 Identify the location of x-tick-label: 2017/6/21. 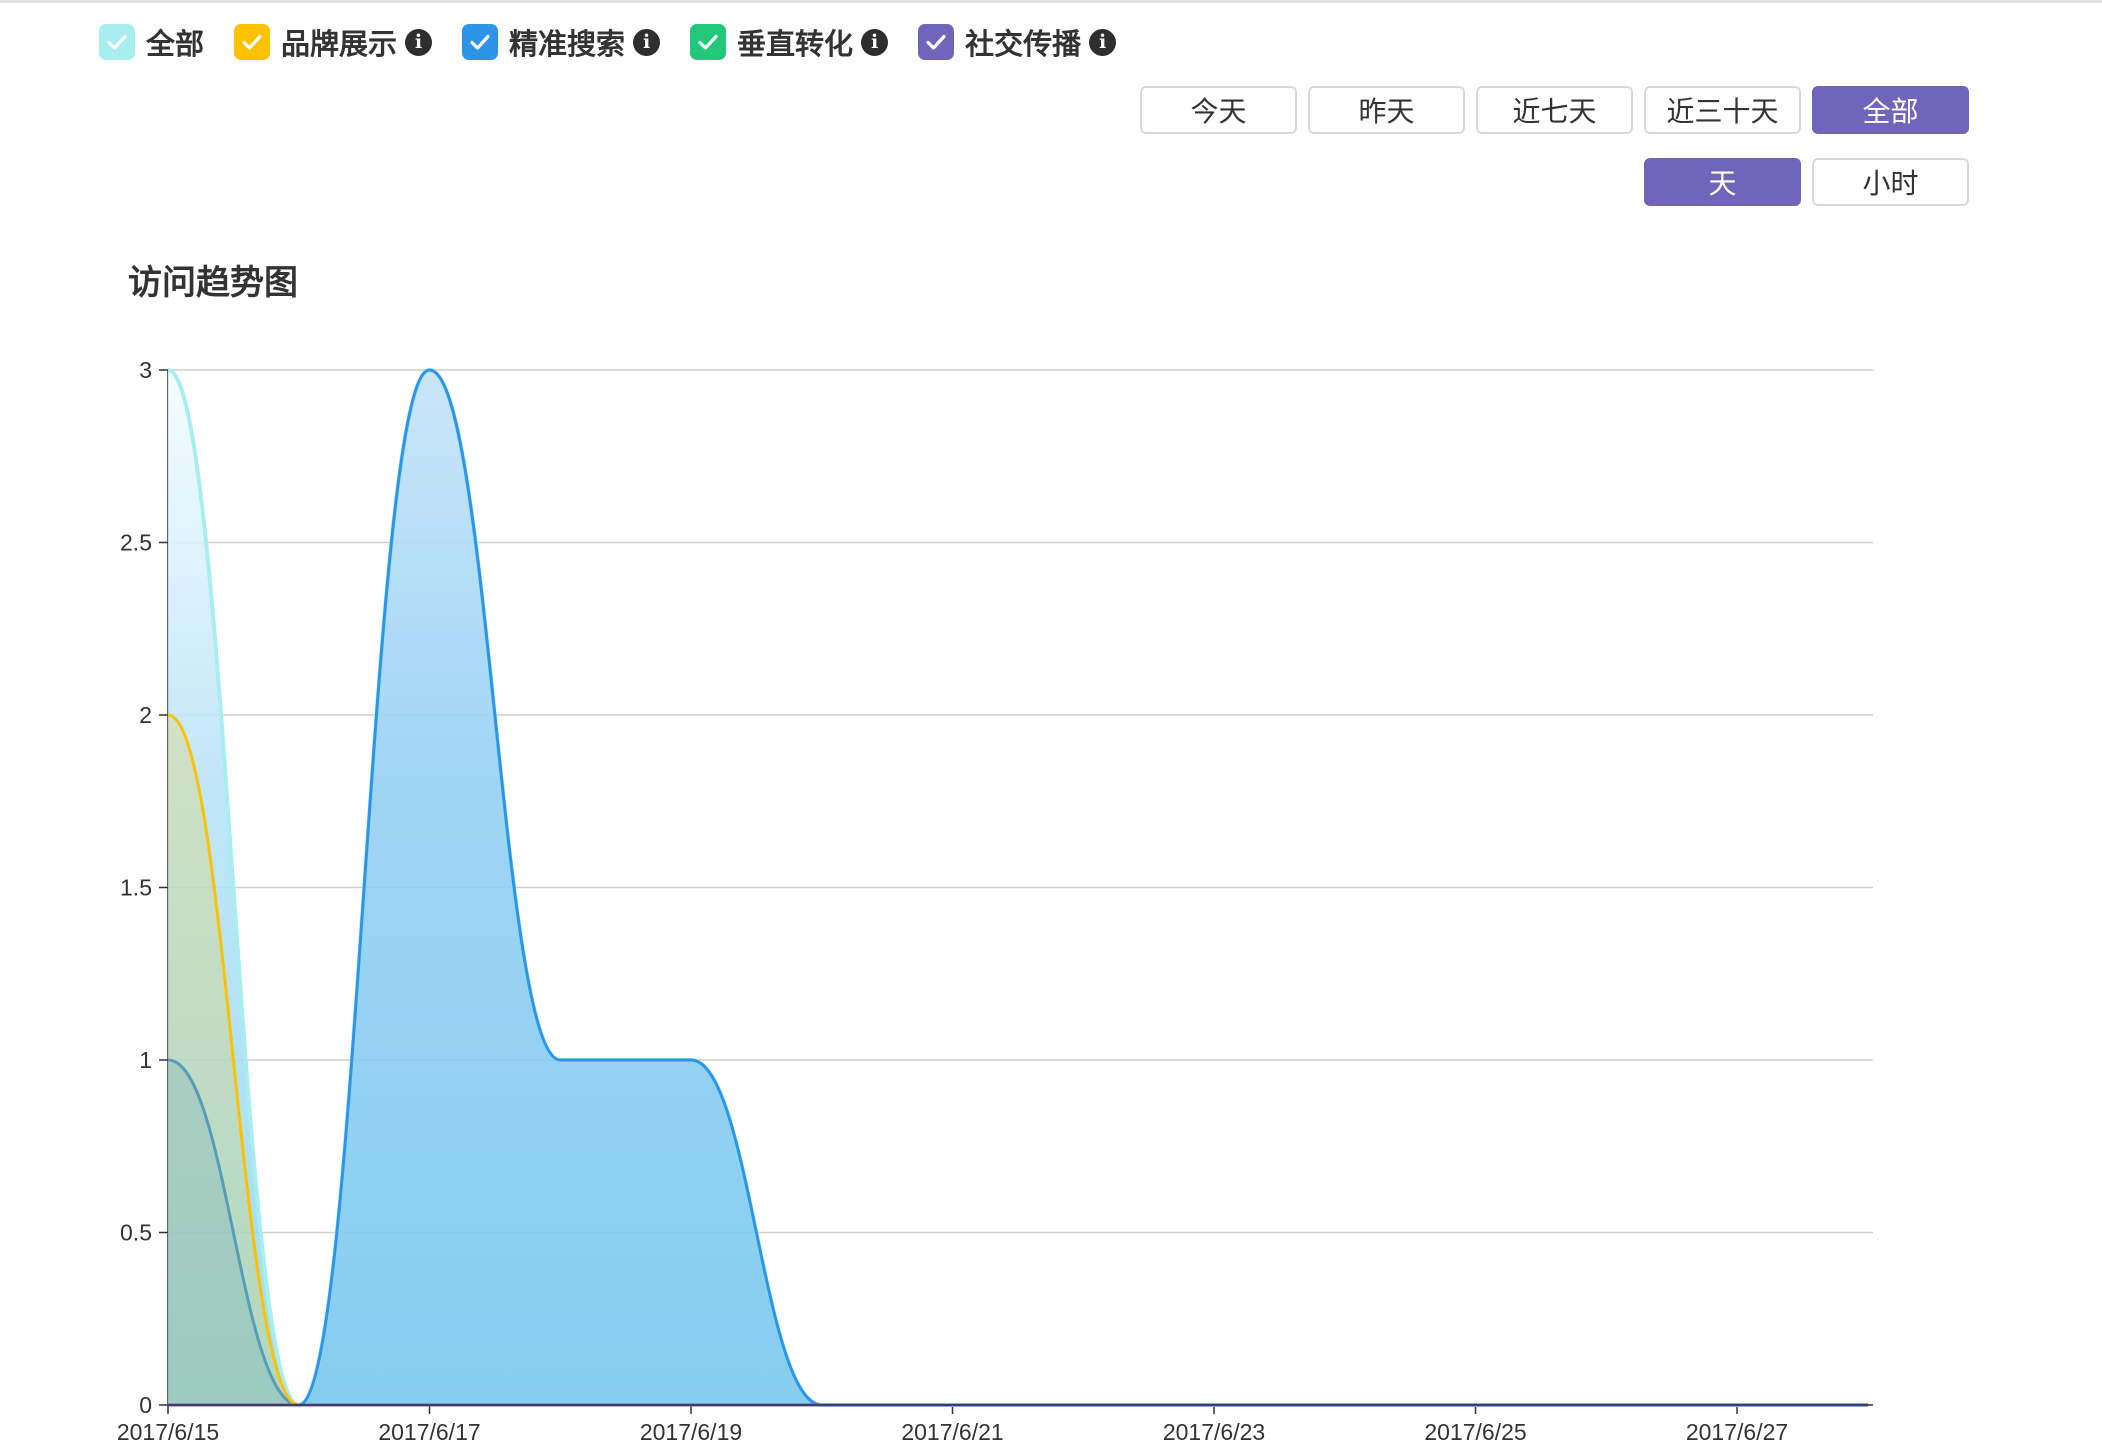
(952, 1432).